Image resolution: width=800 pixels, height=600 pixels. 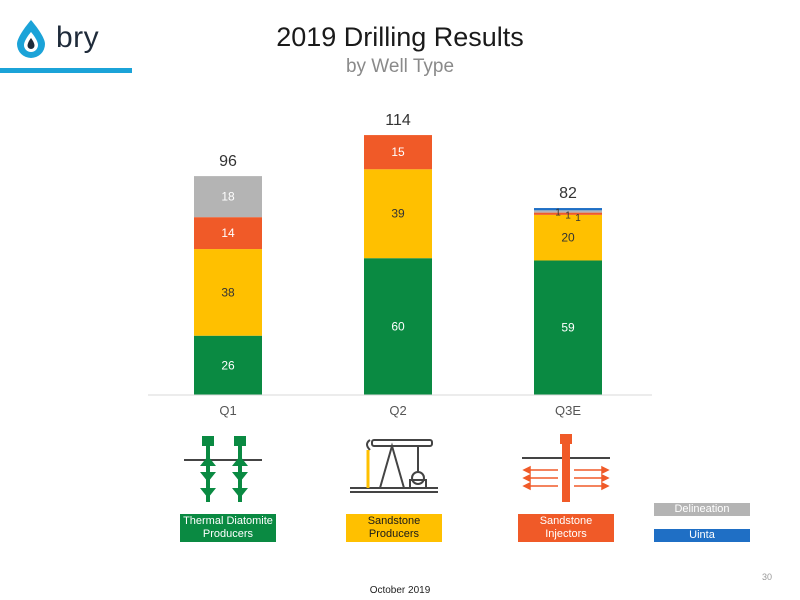 What do you see at coordinates (228, 528) in the screenshot?
I see `legend-thermal-diatomite: Thermal Diatomite Producers` at bounding box center [228, 528].